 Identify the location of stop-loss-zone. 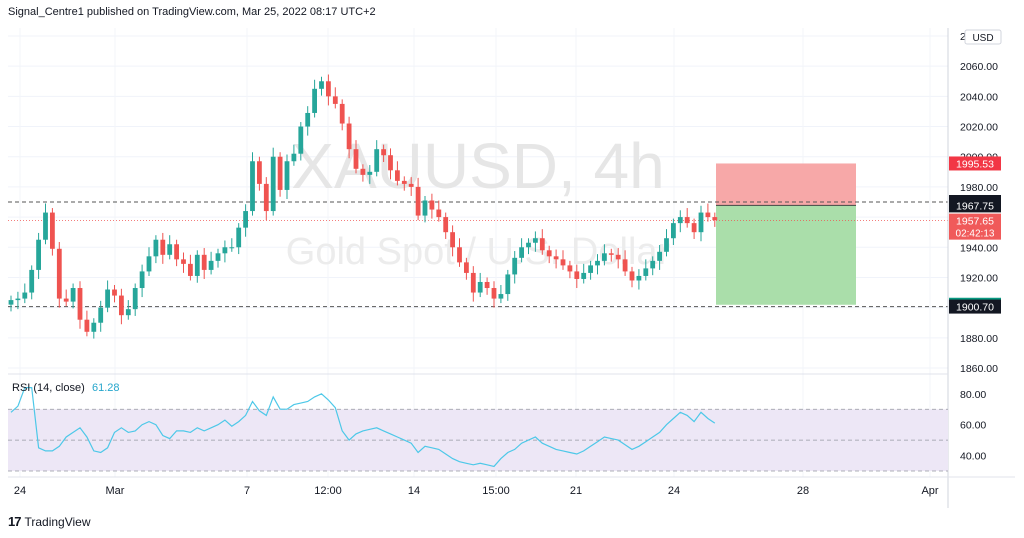
(786, 184).